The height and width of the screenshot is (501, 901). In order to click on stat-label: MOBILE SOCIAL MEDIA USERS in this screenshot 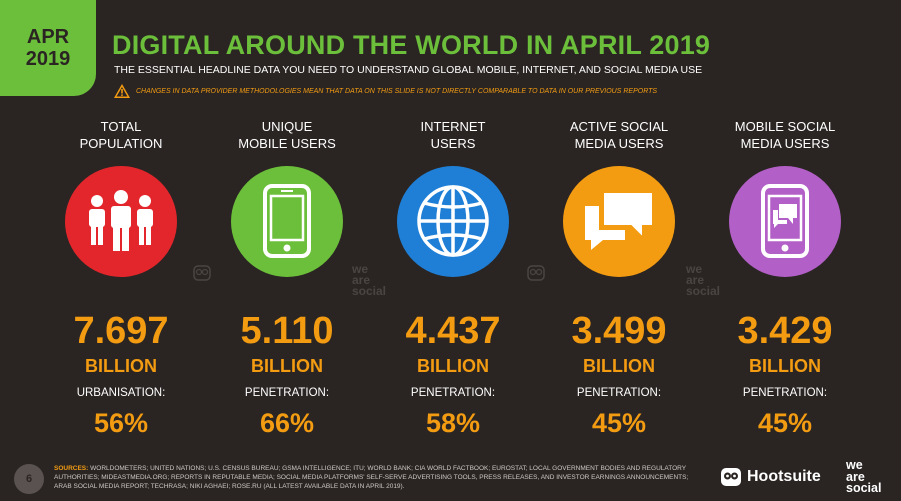, I will do `click(785, 137)`.